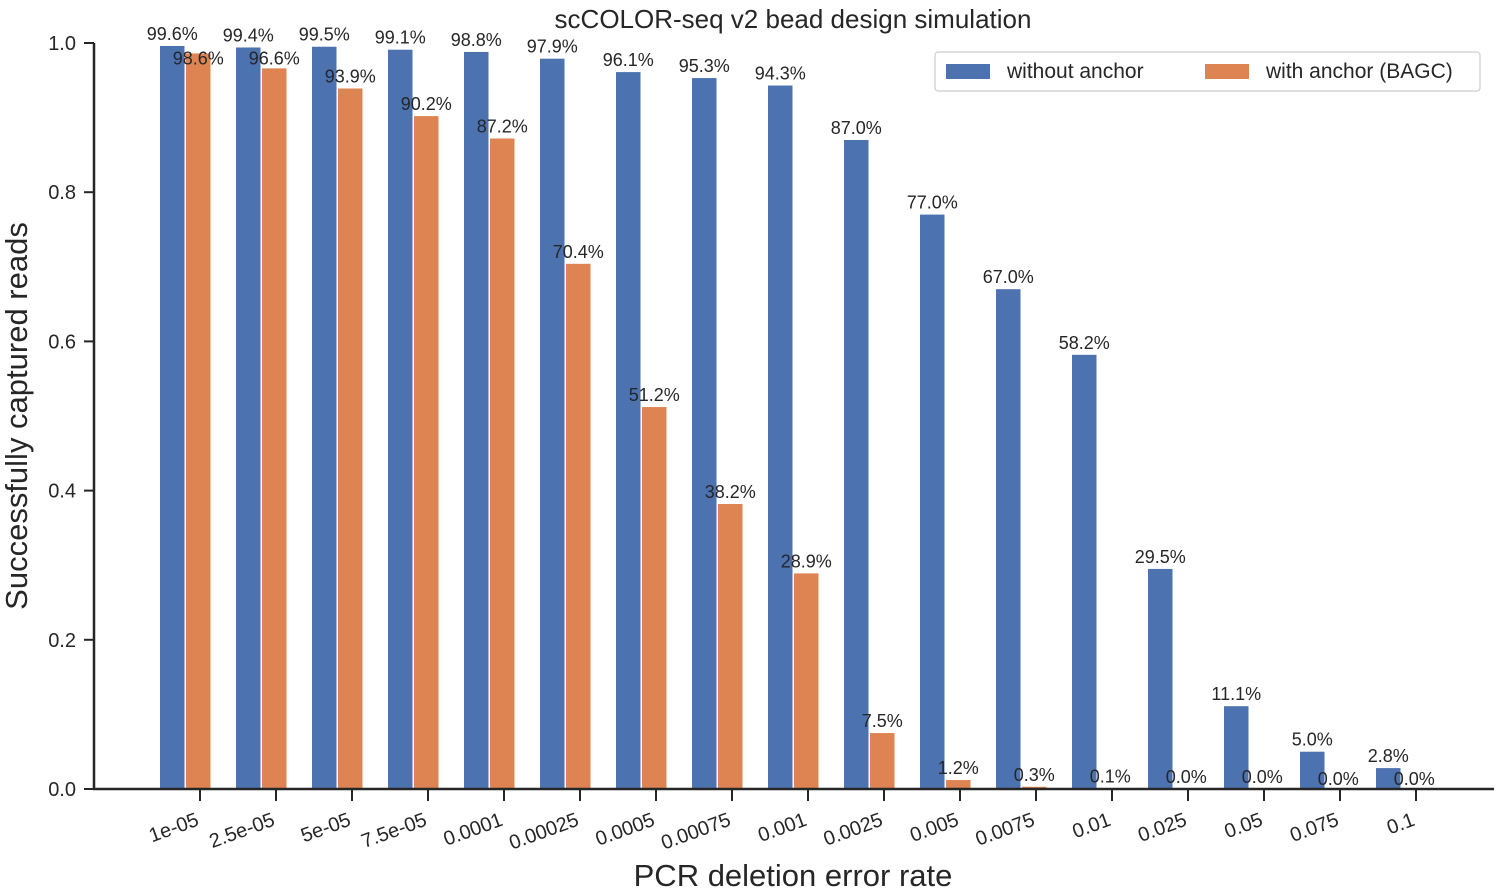 The width and height of the screenshot is (1498, 895). I want to click on data-label: 5.0%, so click(1312, 740).